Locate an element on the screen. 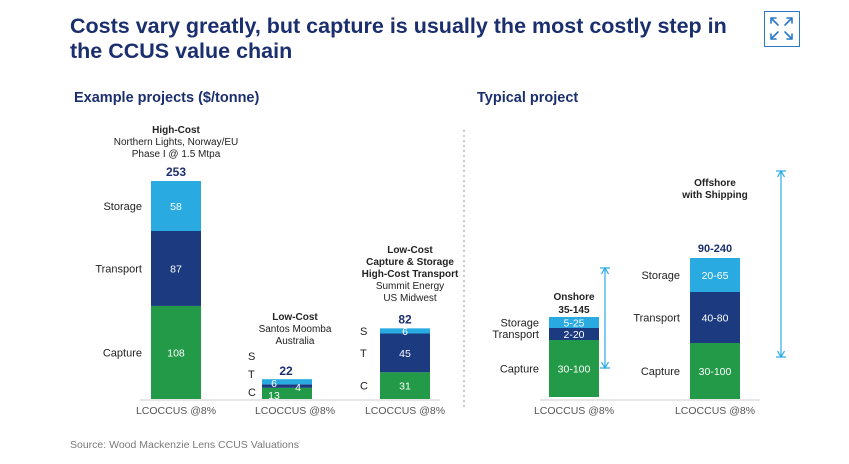  bar-low-cost-capture-storage-s-segment is located at coordinates (405, 331).